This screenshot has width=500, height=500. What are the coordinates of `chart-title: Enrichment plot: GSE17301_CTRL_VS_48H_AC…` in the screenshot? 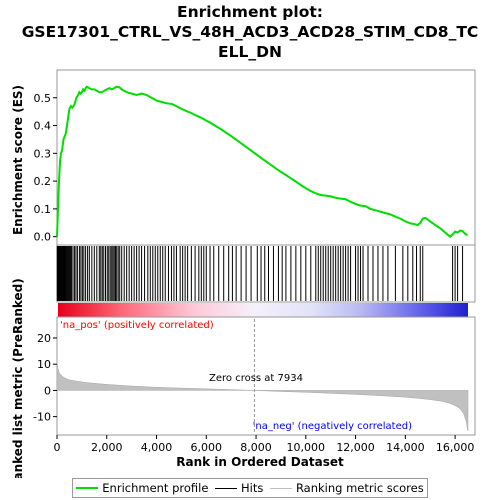 It's located at (250, 32).